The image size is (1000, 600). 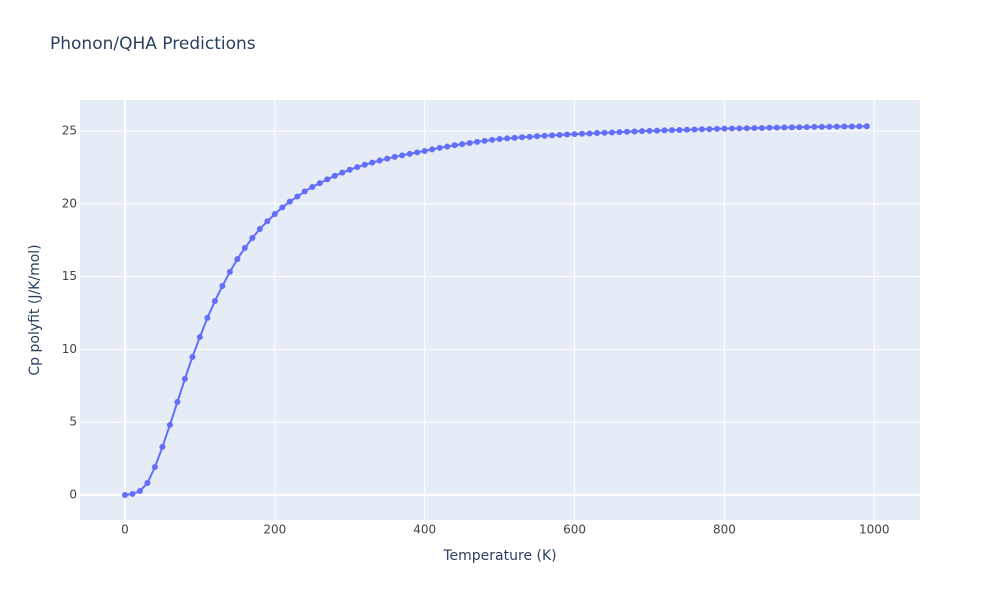 I want to click on x-tick-label: 400, so click(x=424, y=530).